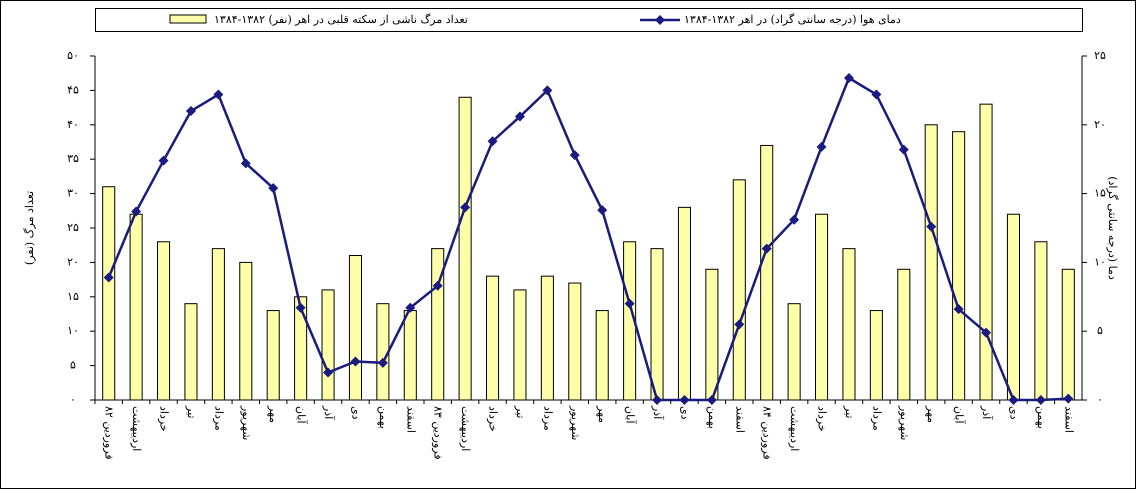 The image size is (1136, 489). I want to click on legend-marker, so click(660, 20).